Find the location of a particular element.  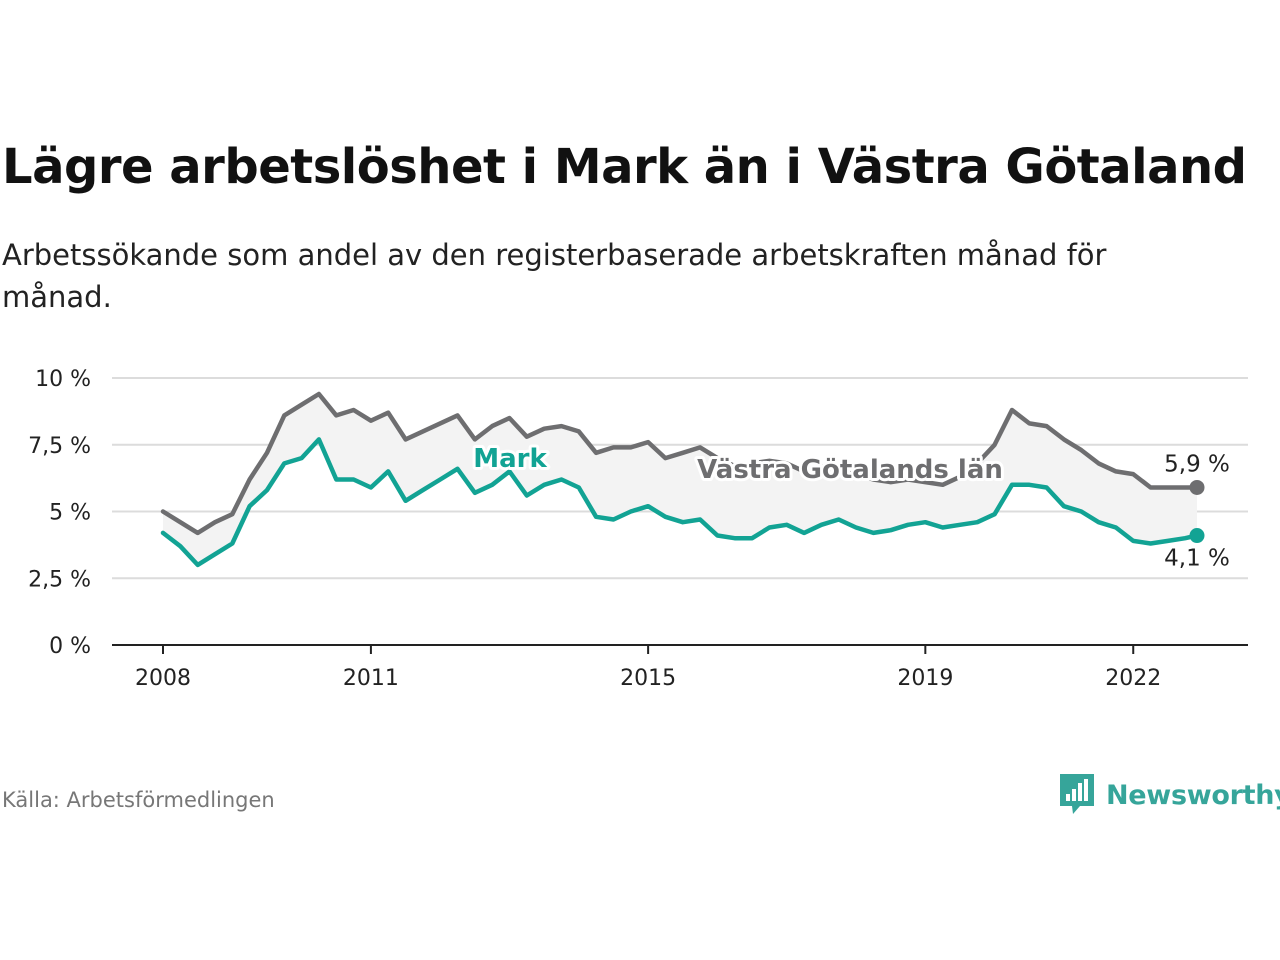

gap-band is located at coordinates (680, 479).